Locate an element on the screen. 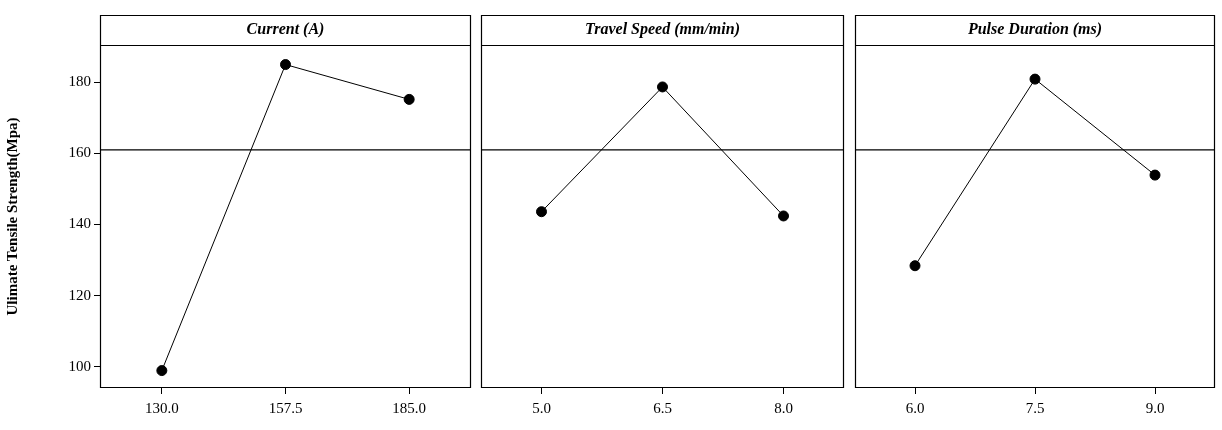 The height and width of the screenshot is (430, 1222). x-tick-label: 185.0 is located at coordinates (409, 407).